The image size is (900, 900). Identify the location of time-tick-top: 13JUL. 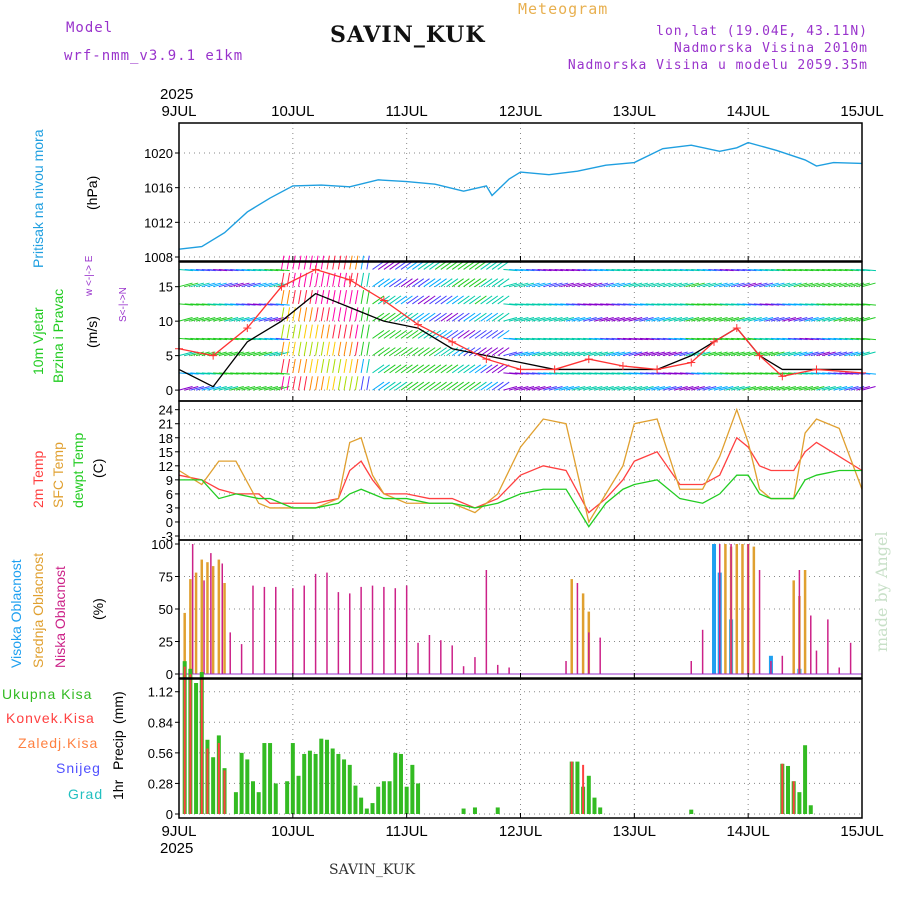
(634, 111).